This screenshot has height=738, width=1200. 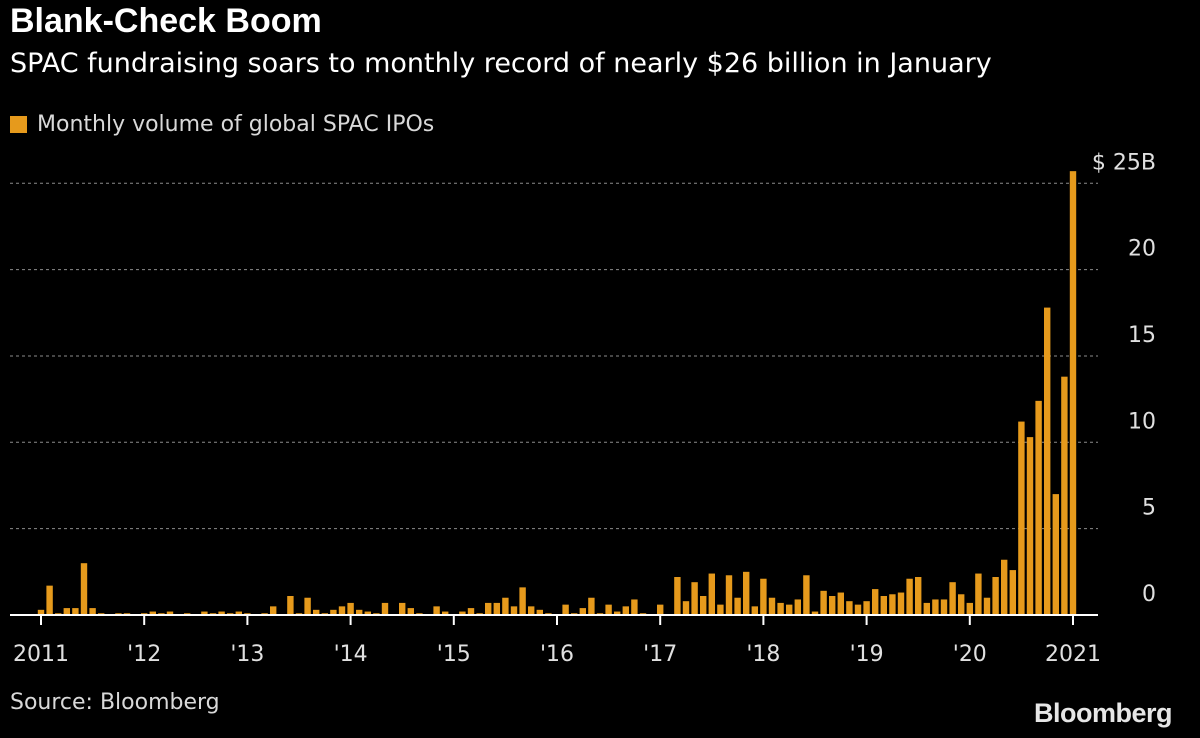 I want to click on y-tick-label: 15, so click(x=1142, y=335).